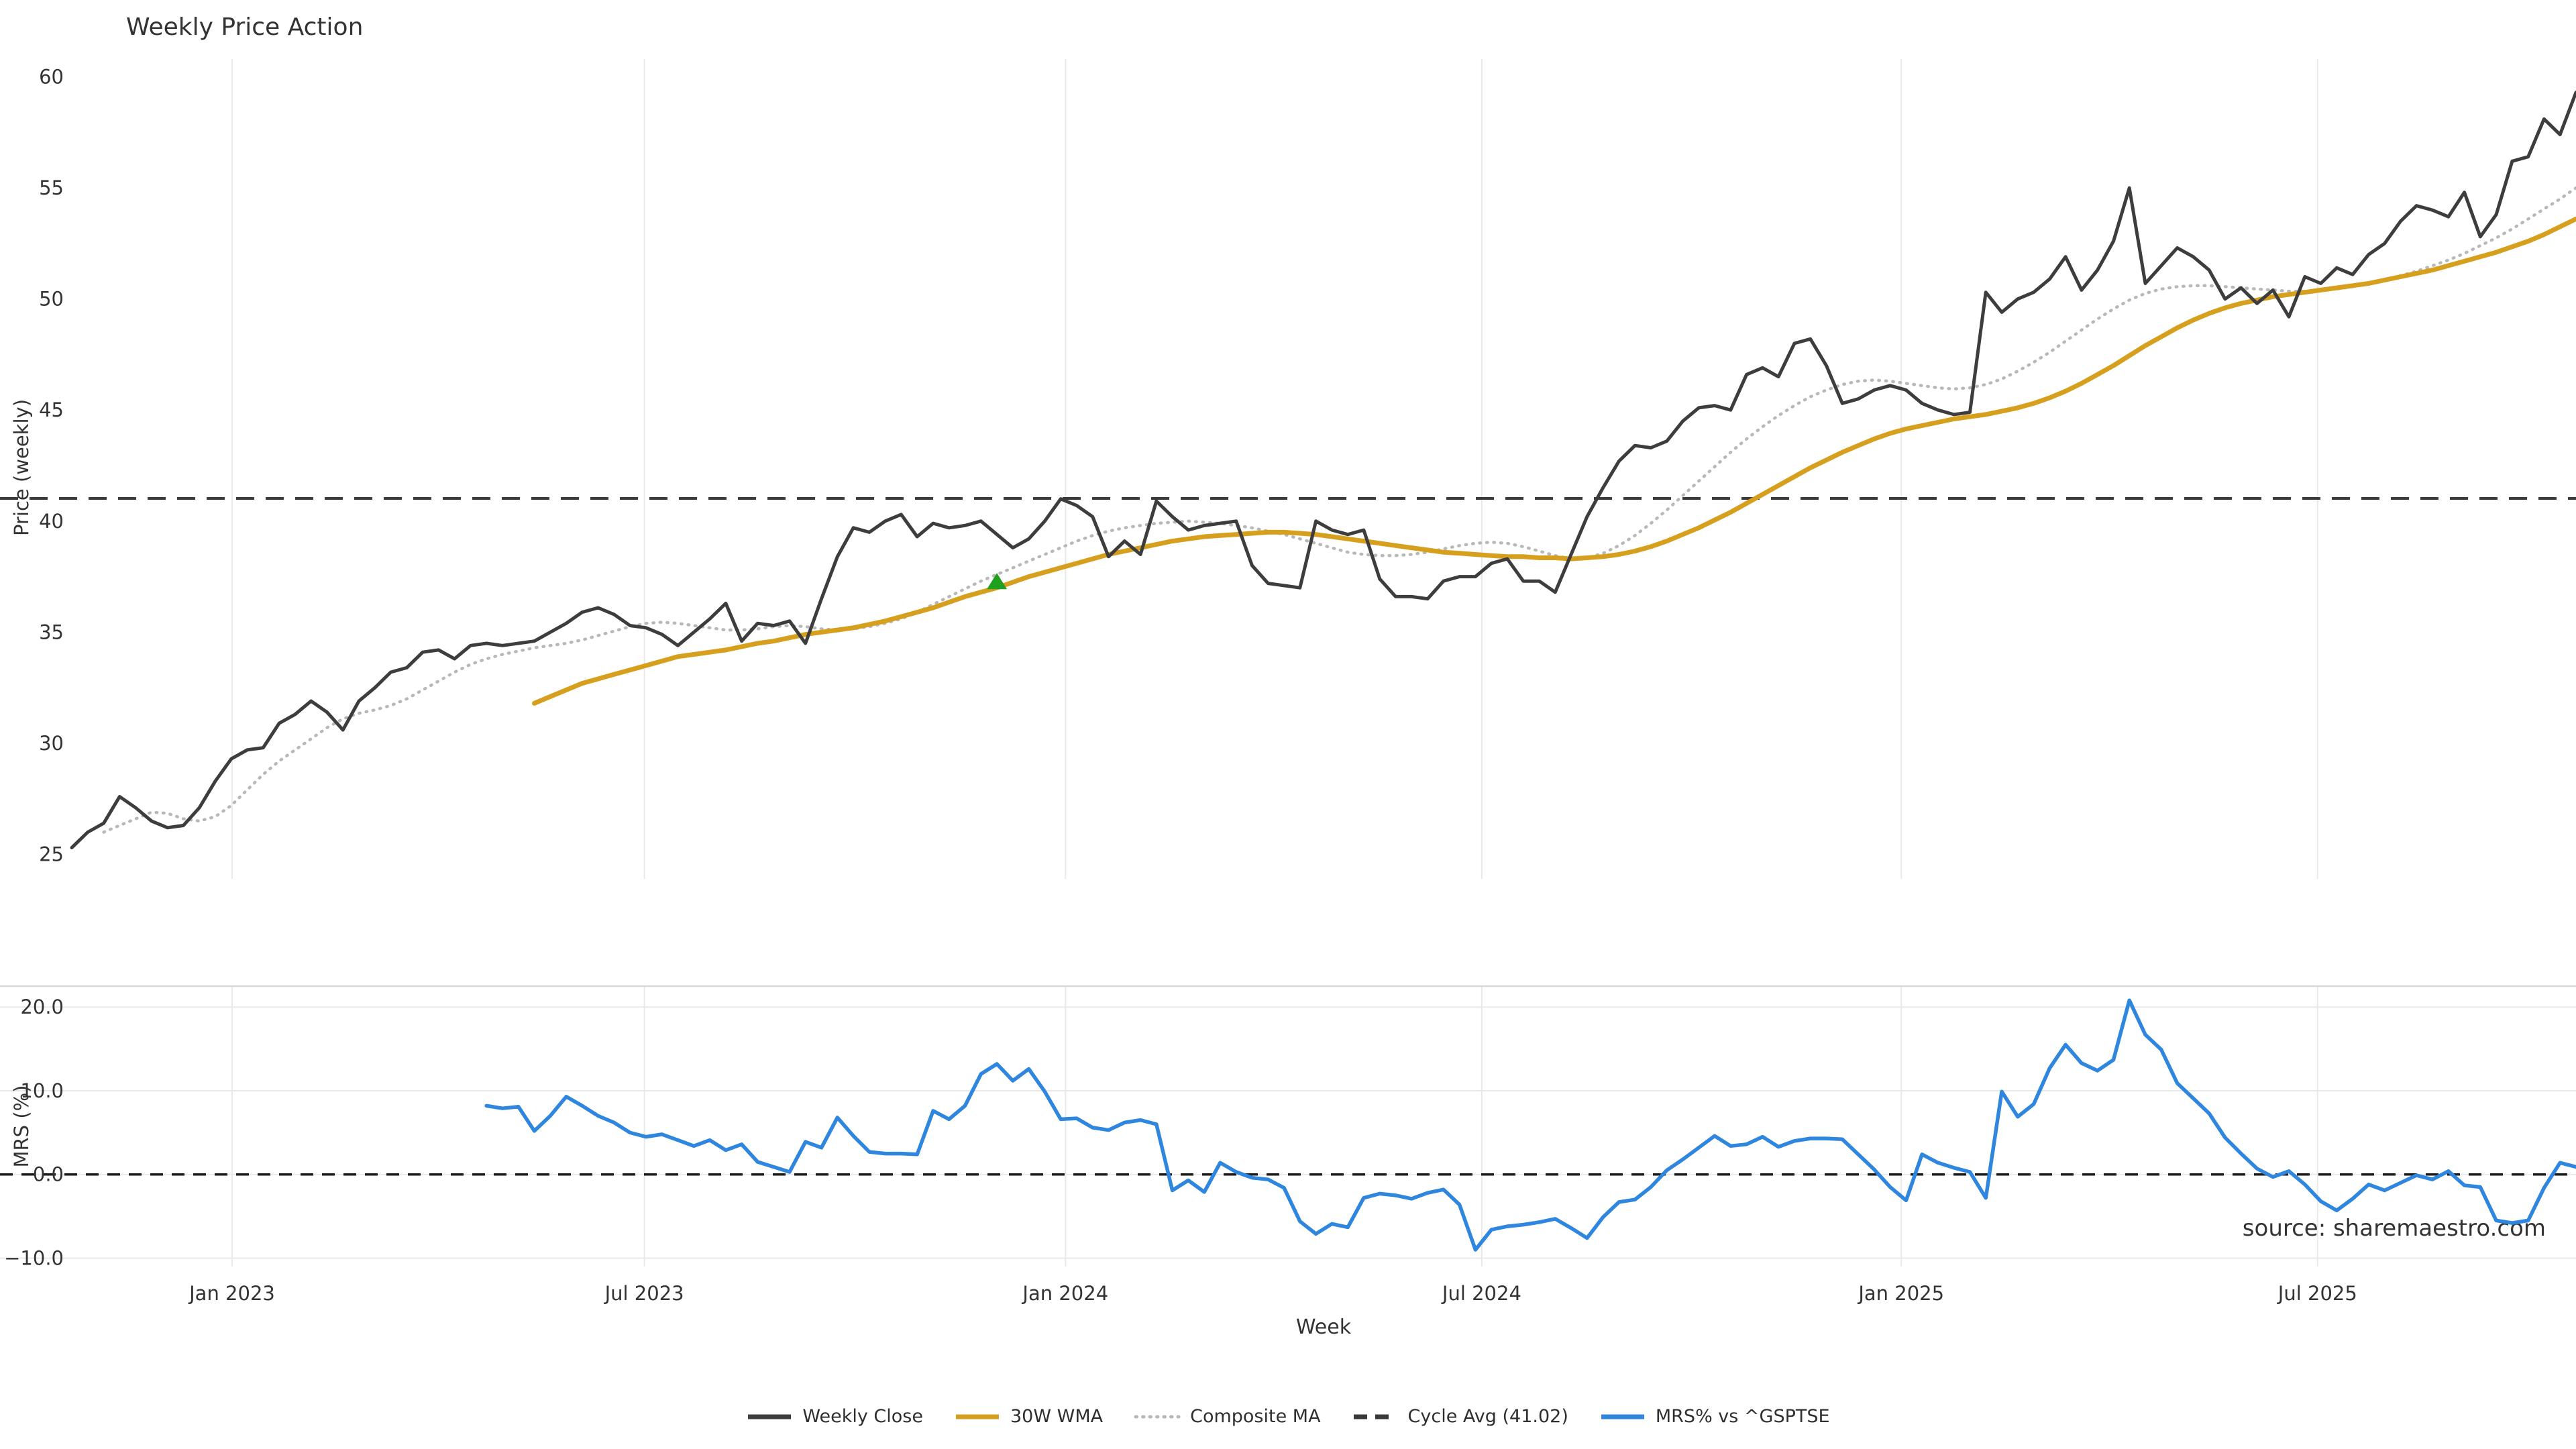 Image resolution: width=2576 pixels, height=1449 pixels. Describe the element at coordinates (644, 1293) in the screenshot. I see `xtick-label: Jul 2023` at that location.